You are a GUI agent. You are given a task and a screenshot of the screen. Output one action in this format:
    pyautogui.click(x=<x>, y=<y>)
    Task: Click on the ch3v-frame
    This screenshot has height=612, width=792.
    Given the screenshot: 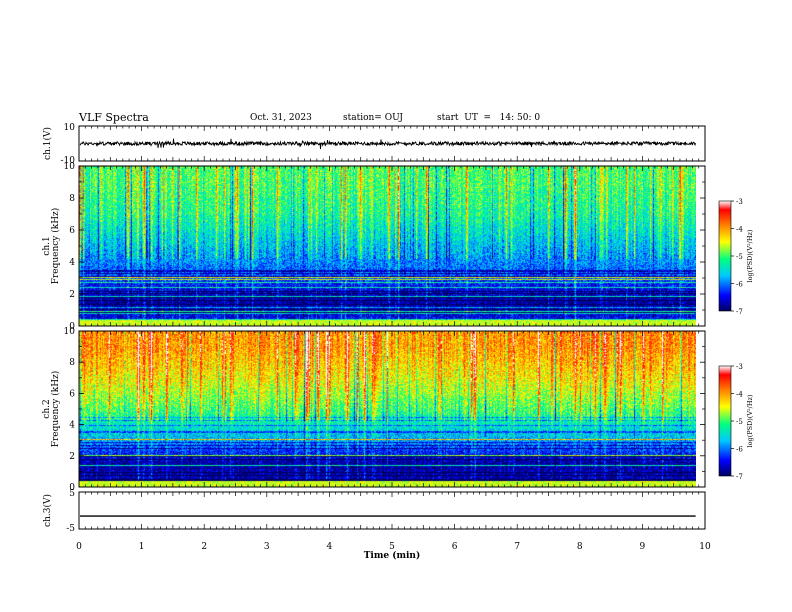 What is the action you would take?
    pyautogui.click(x=392, y=510)
    